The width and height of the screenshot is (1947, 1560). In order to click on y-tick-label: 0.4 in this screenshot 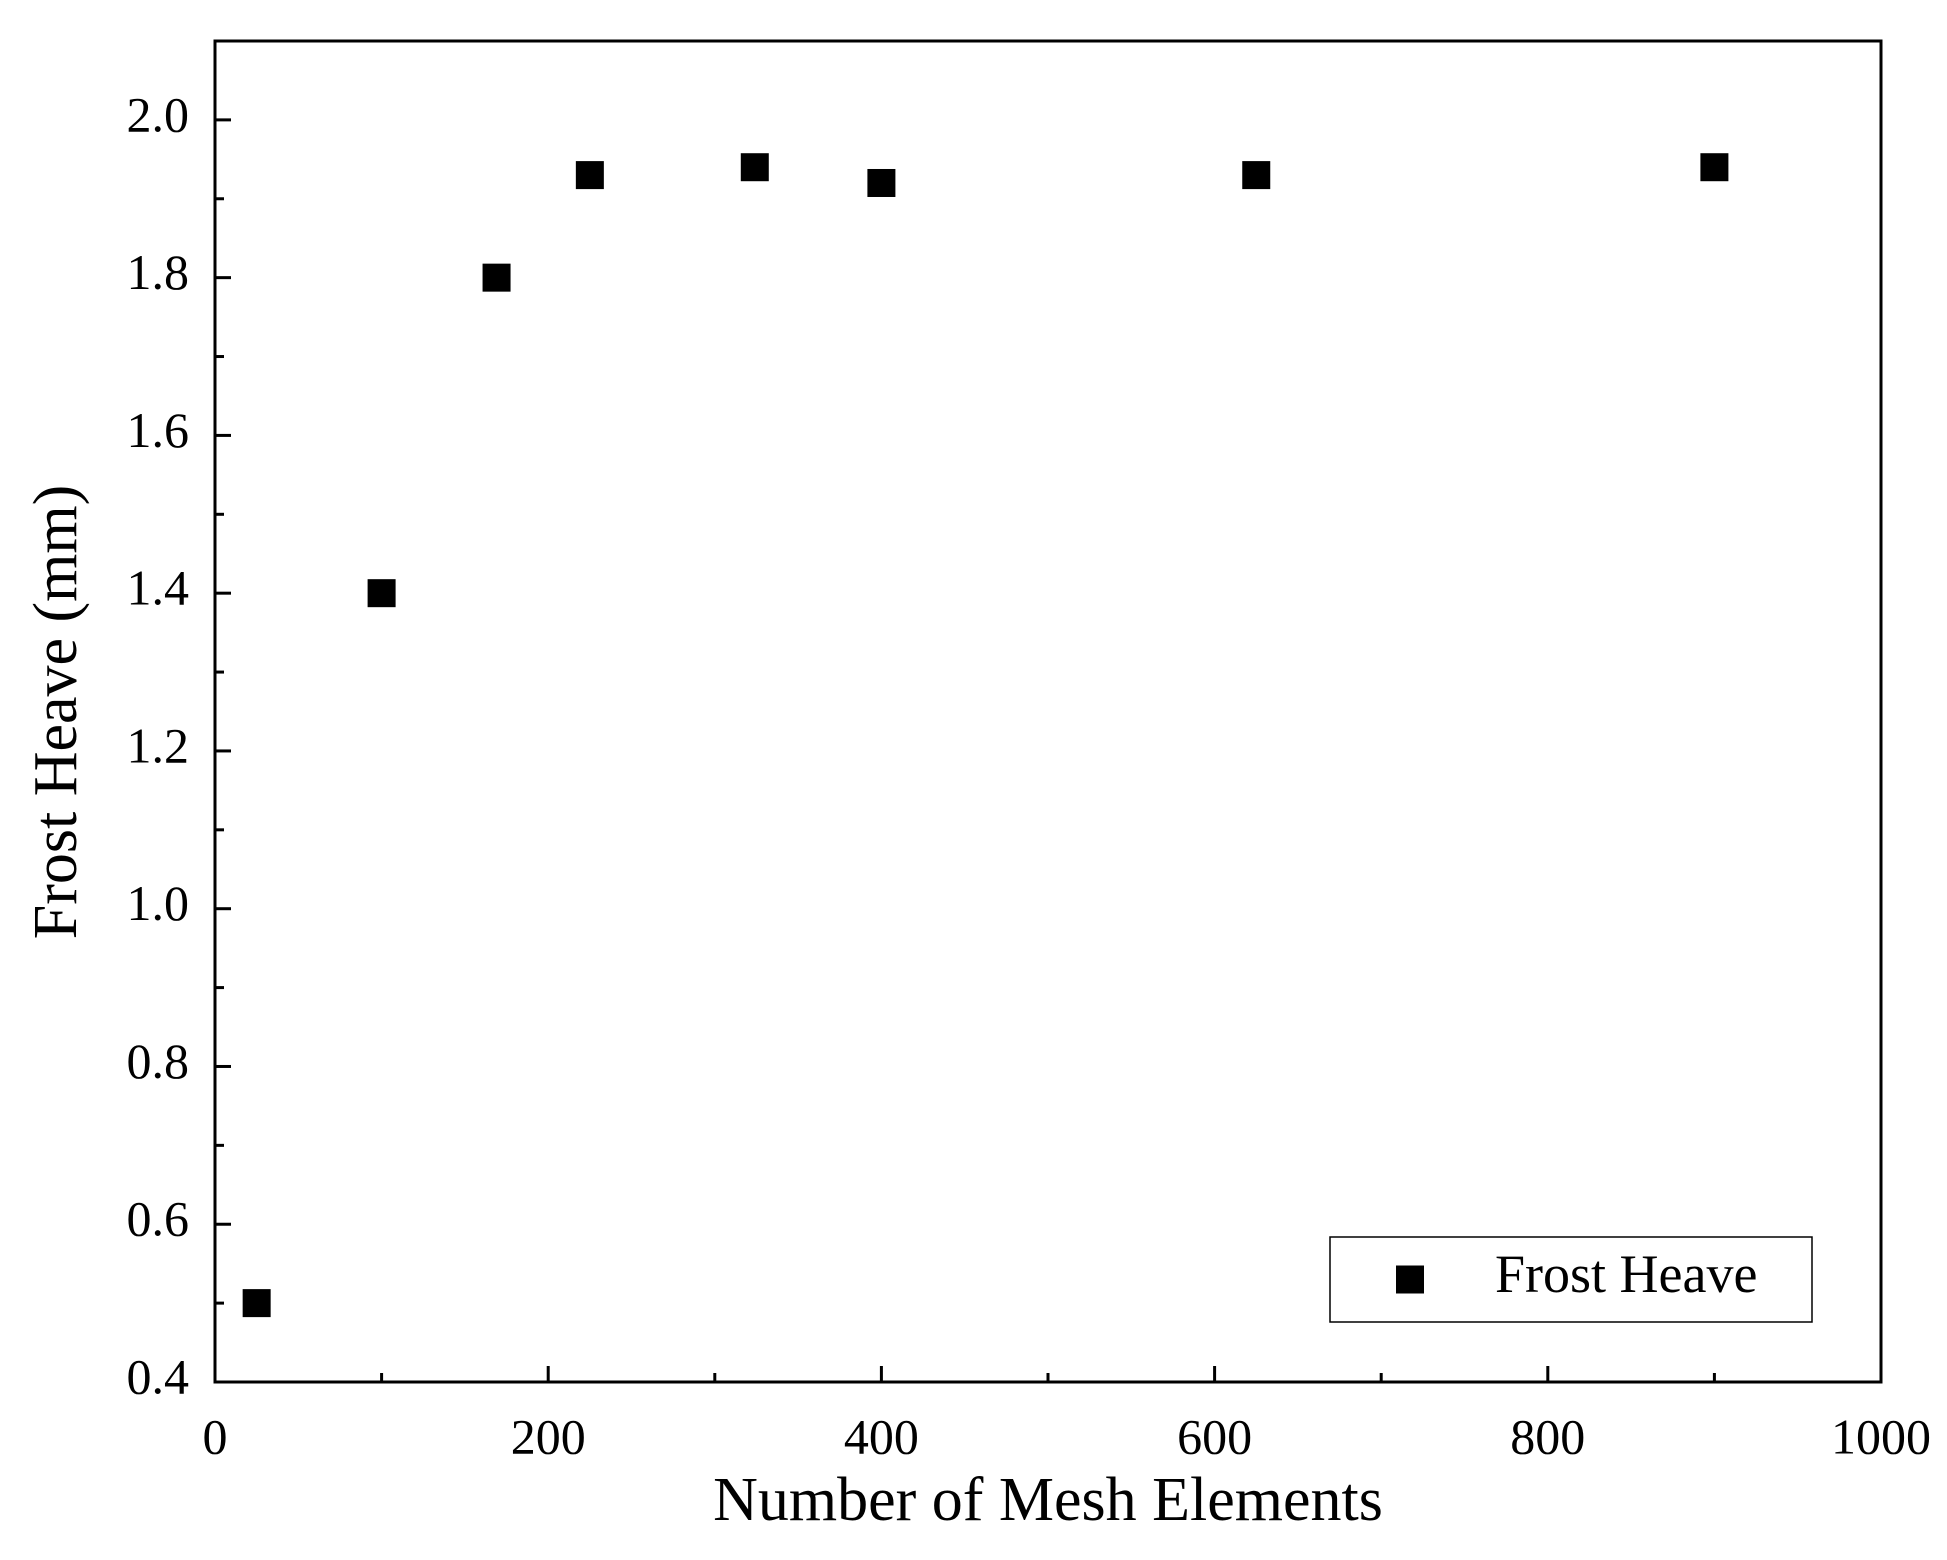, I will do `click(158, 1376)`.